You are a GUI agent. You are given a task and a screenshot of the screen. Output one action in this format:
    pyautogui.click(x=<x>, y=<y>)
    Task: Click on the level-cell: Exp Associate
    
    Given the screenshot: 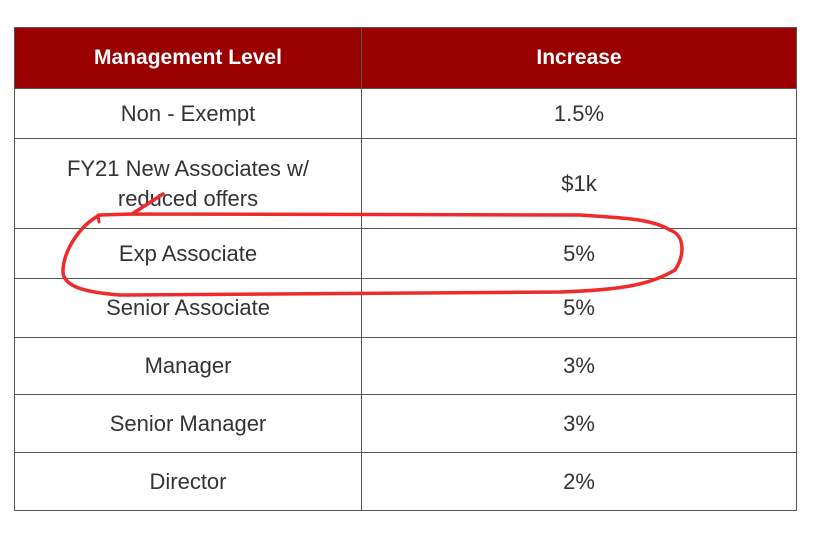 What is the action you would take?
    pyautogui.click(x=188, y=253)
    